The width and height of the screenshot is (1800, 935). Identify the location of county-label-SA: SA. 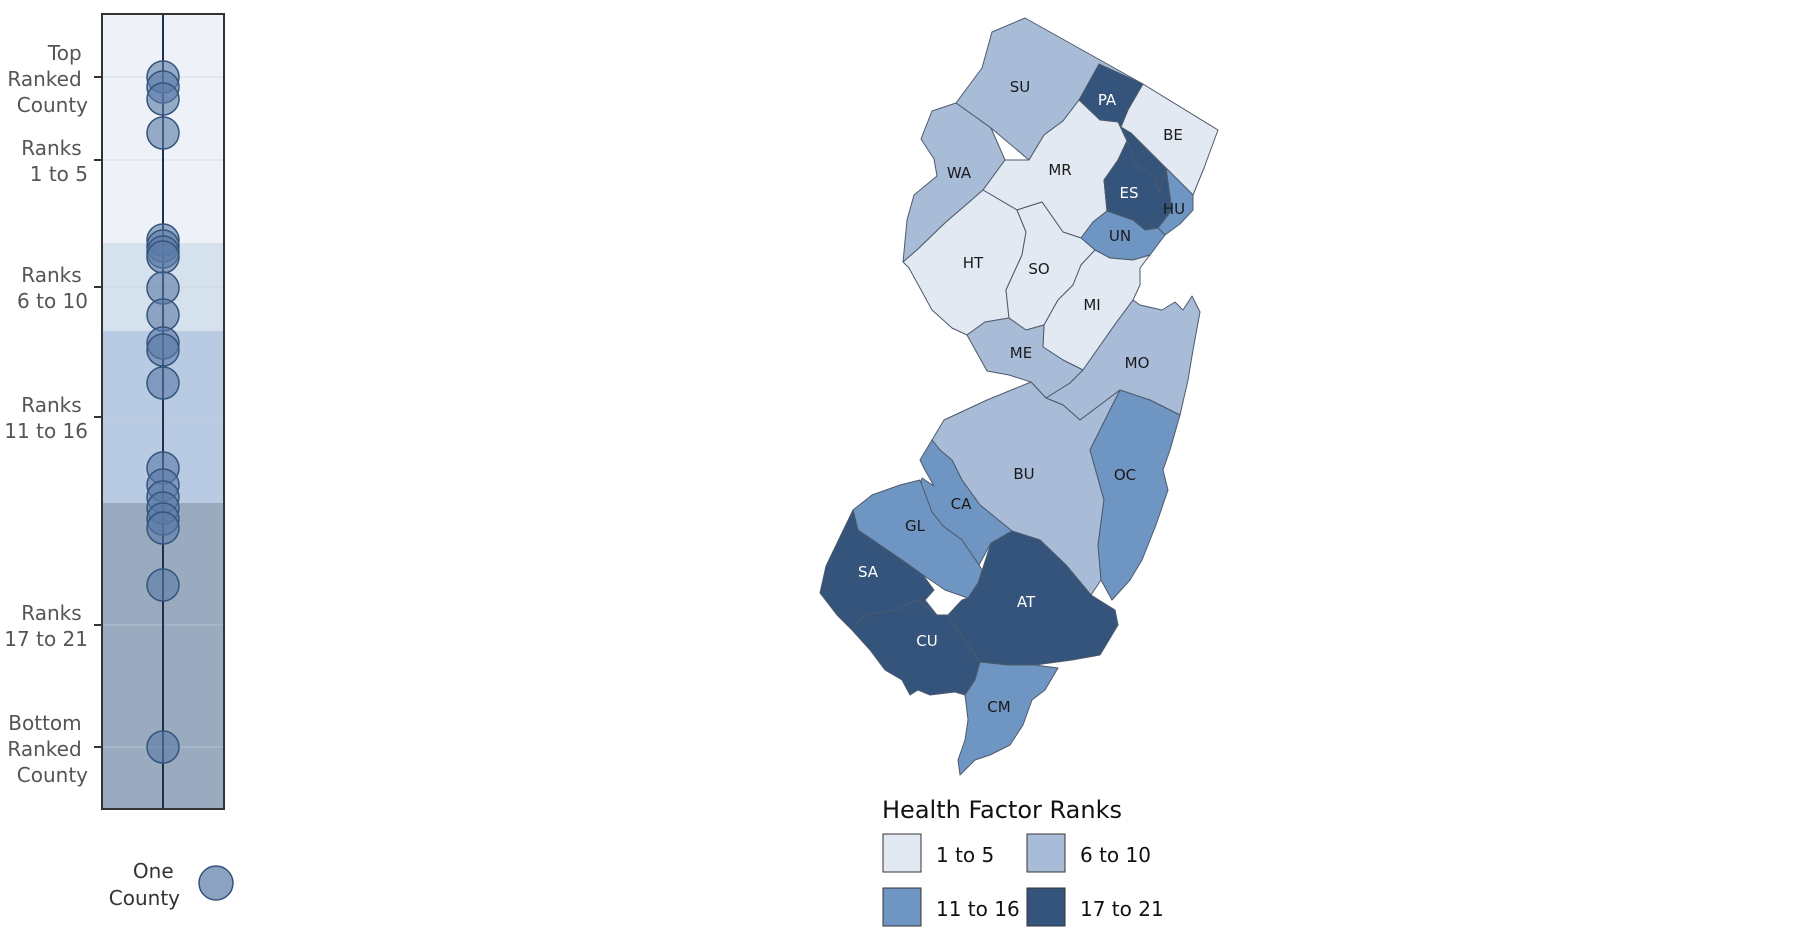
(868, 572).